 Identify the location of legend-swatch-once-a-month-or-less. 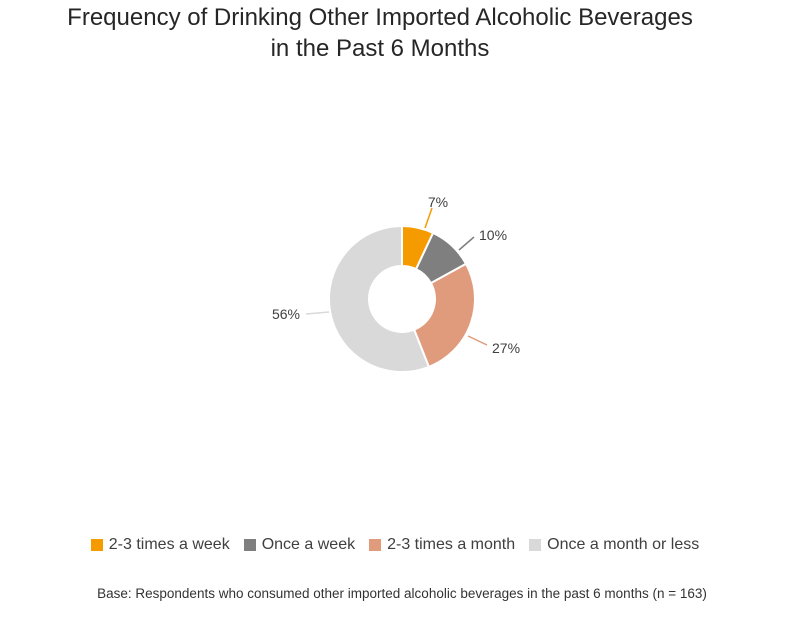
(535, 545).